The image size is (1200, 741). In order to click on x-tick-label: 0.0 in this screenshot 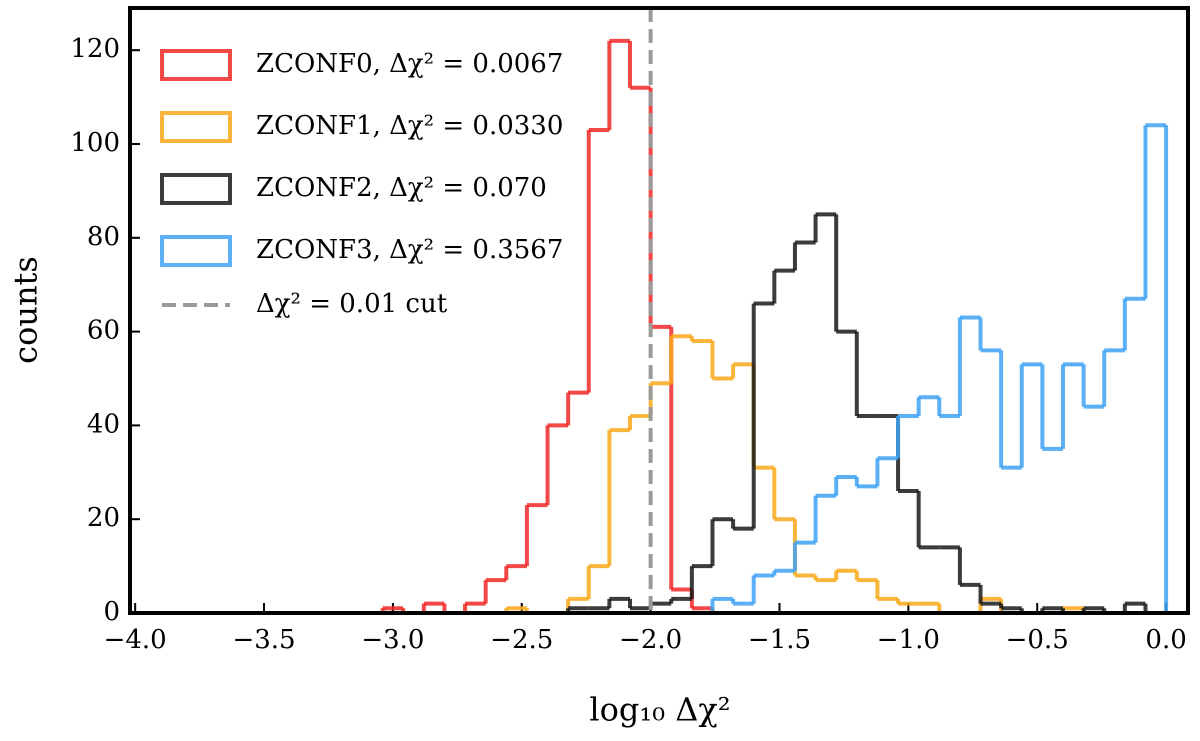, I will do `click(1165, 640)`.